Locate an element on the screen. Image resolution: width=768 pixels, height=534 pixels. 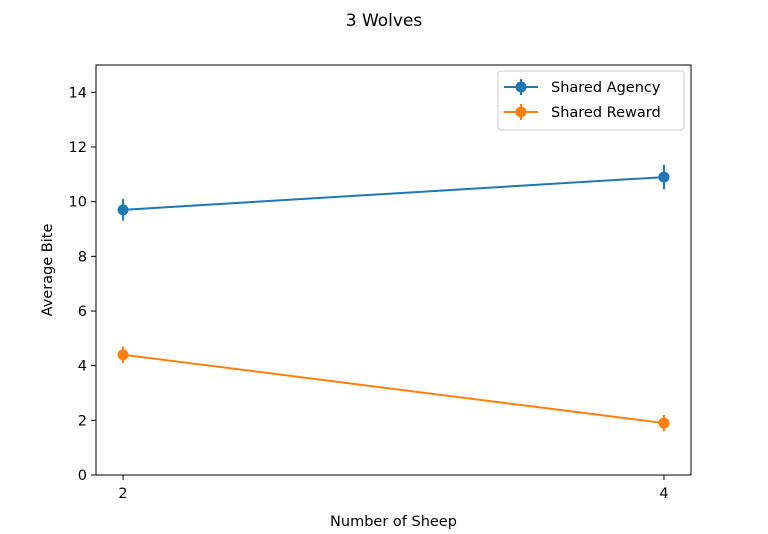
y-tick-label: 6 is located at coordinates (82, 312).